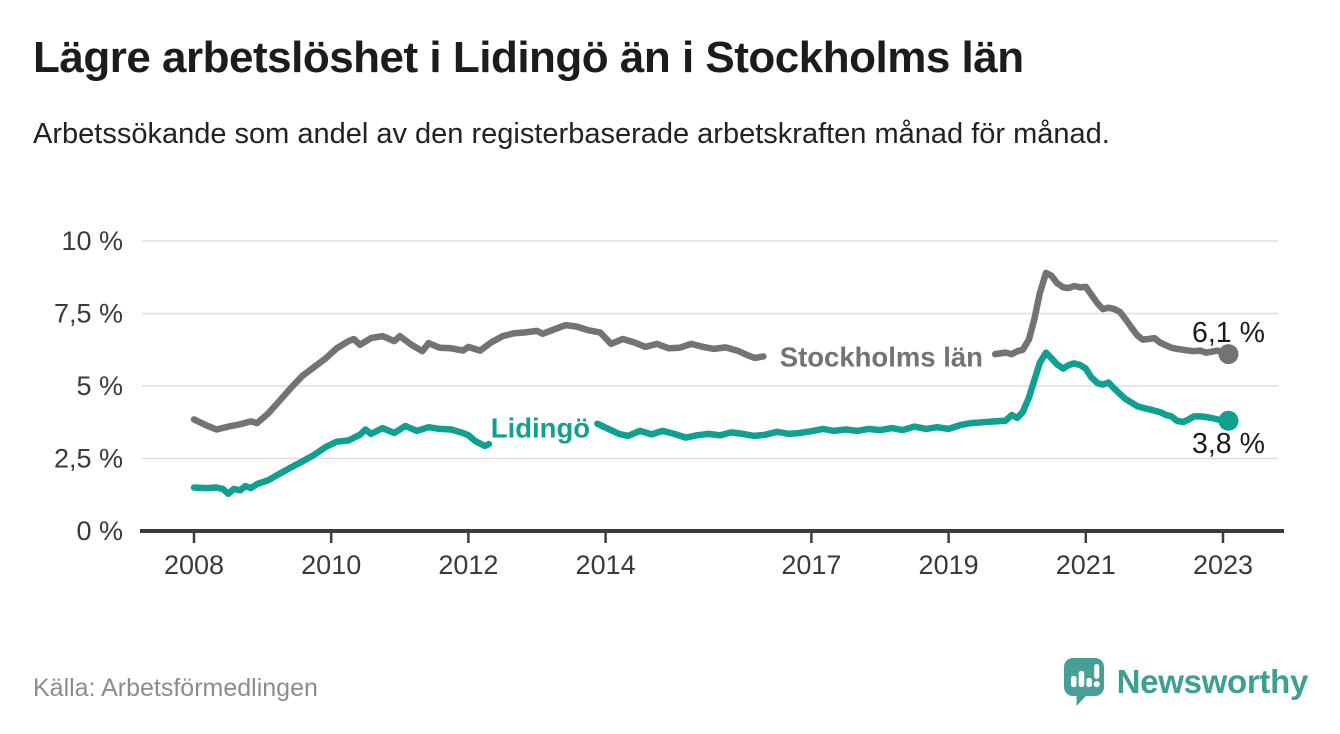 This screenshot has width=1340, height=734. Describe the element at coordinates (1212, 681) in the screenshot. I see `brand-name: Newsworthy` at that location.